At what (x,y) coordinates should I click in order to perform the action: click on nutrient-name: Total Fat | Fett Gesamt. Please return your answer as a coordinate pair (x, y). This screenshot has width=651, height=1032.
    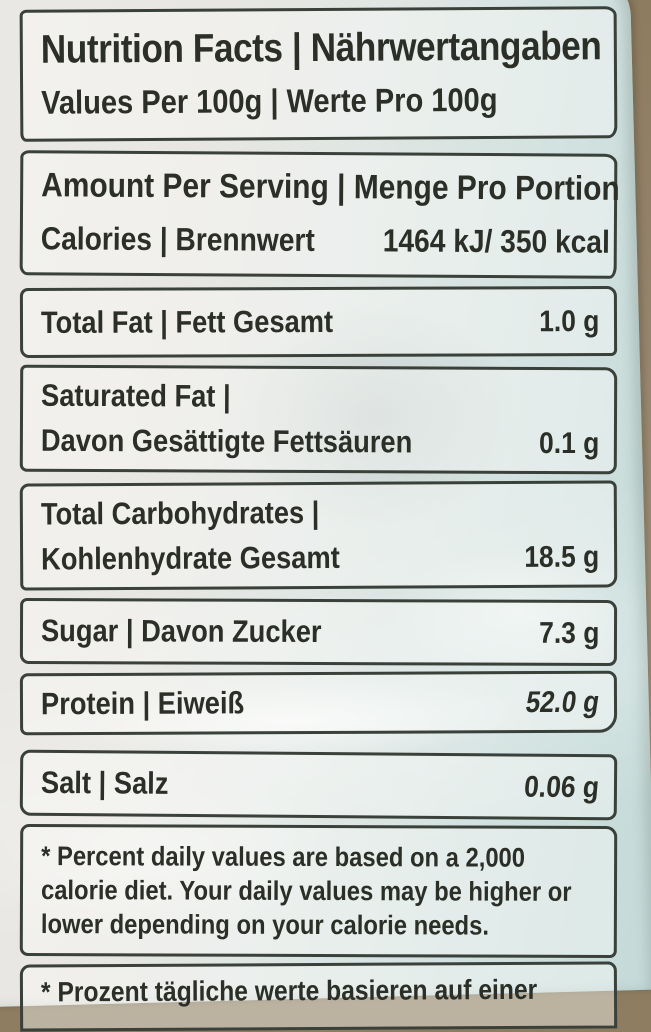
    Looking at the image, I should click on (187, 321).